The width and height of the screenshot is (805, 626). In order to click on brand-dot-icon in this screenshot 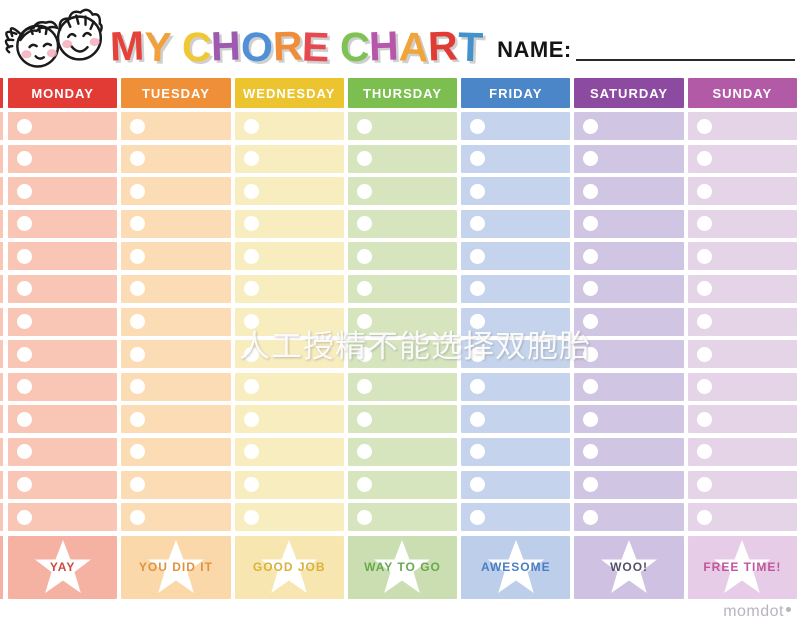, I will do `click(788, 610)`.